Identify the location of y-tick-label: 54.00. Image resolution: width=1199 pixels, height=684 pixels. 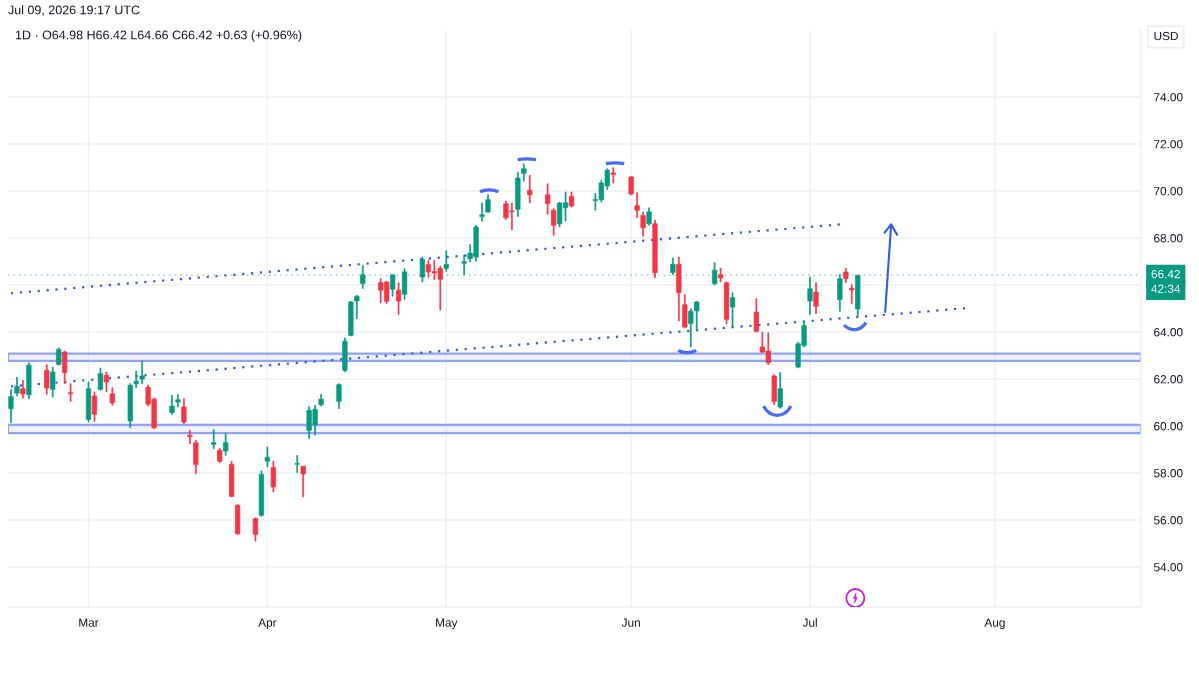
(1168, 567).